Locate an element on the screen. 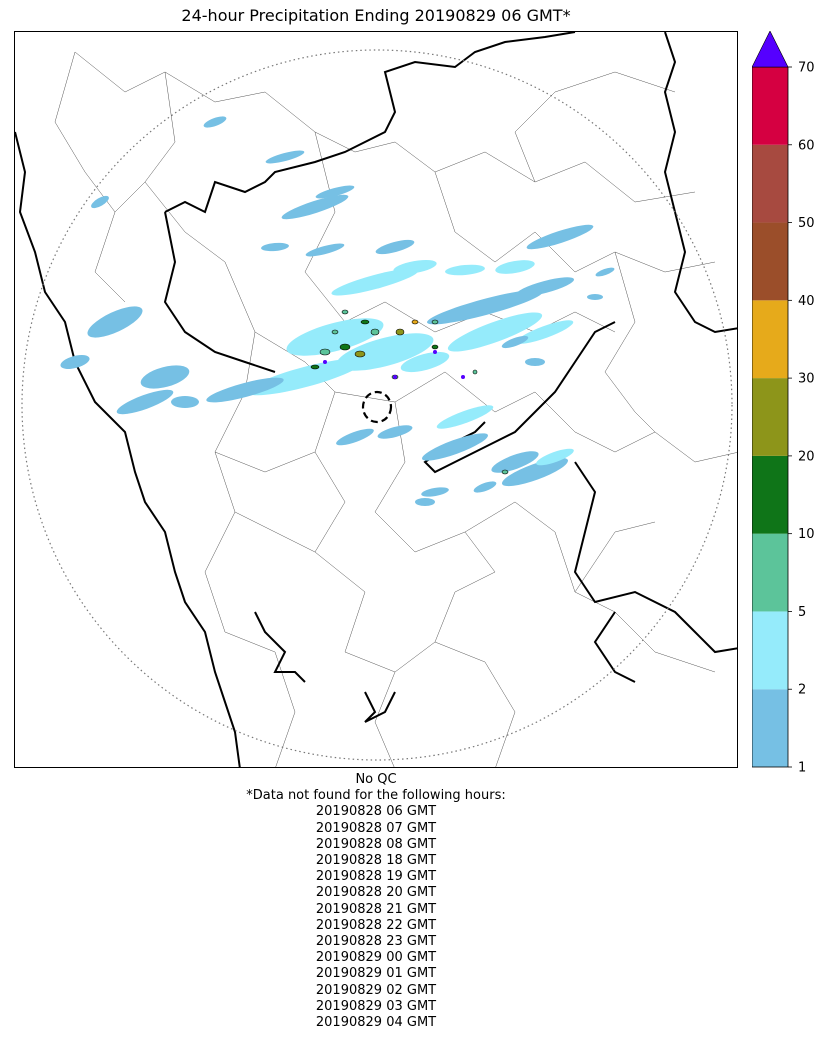  missing-hour-item: 20190829 00 GMT is located at coordinates (376, 958).